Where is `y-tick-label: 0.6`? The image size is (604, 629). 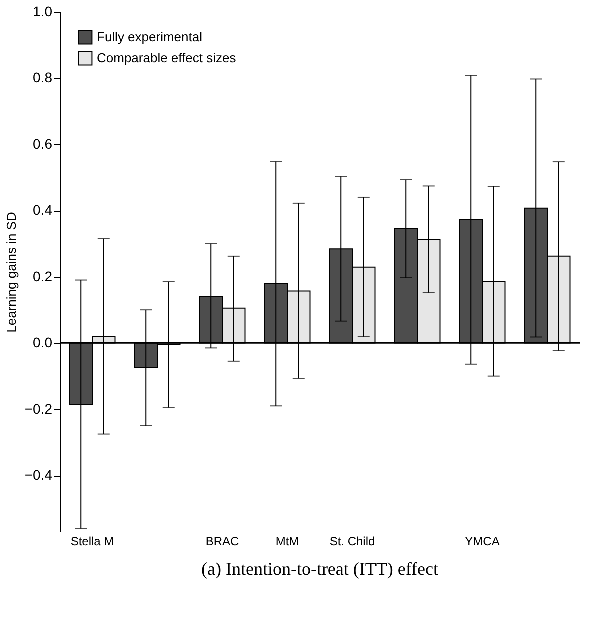 y-tick-label: 0.6 is located at coordinates (43, 144).